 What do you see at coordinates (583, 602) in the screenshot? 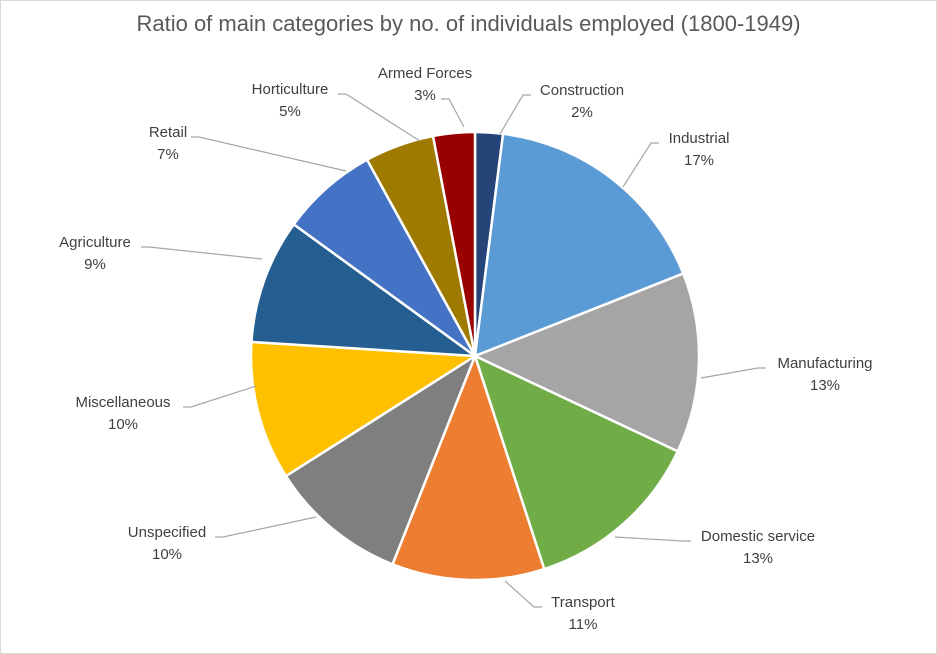
I see `slice-label-transport: Transport` at bounding box center [583, 602].